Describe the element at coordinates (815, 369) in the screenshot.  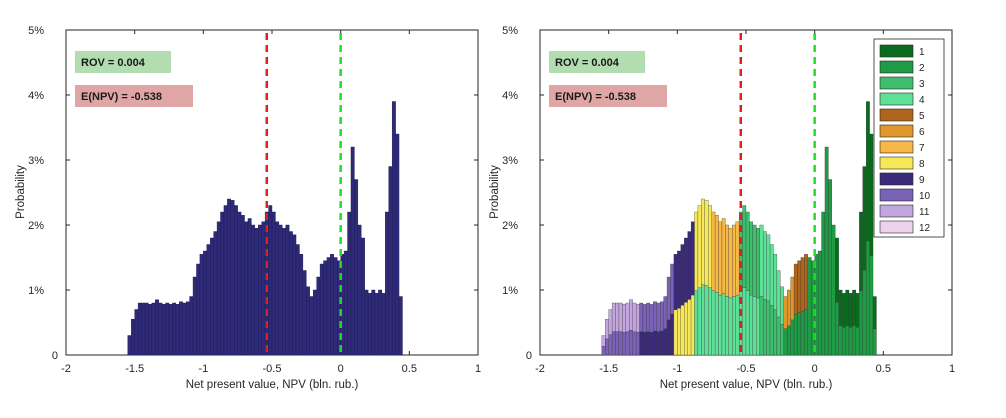
I see `x-tick-label-4: 0` at that location.